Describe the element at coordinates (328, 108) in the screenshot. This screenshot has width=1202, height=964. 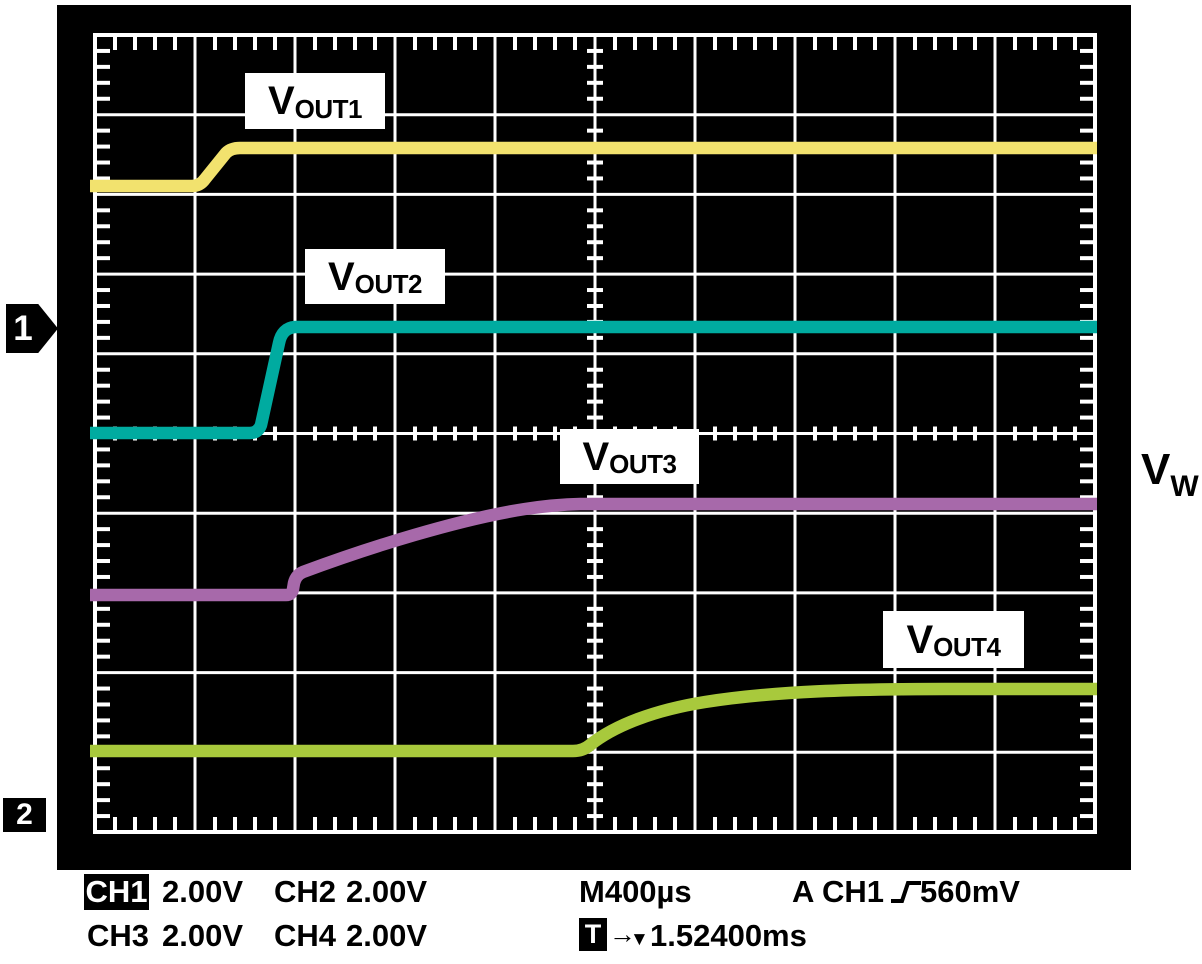
I see `vout1-label-sub: OUT1` at that location.